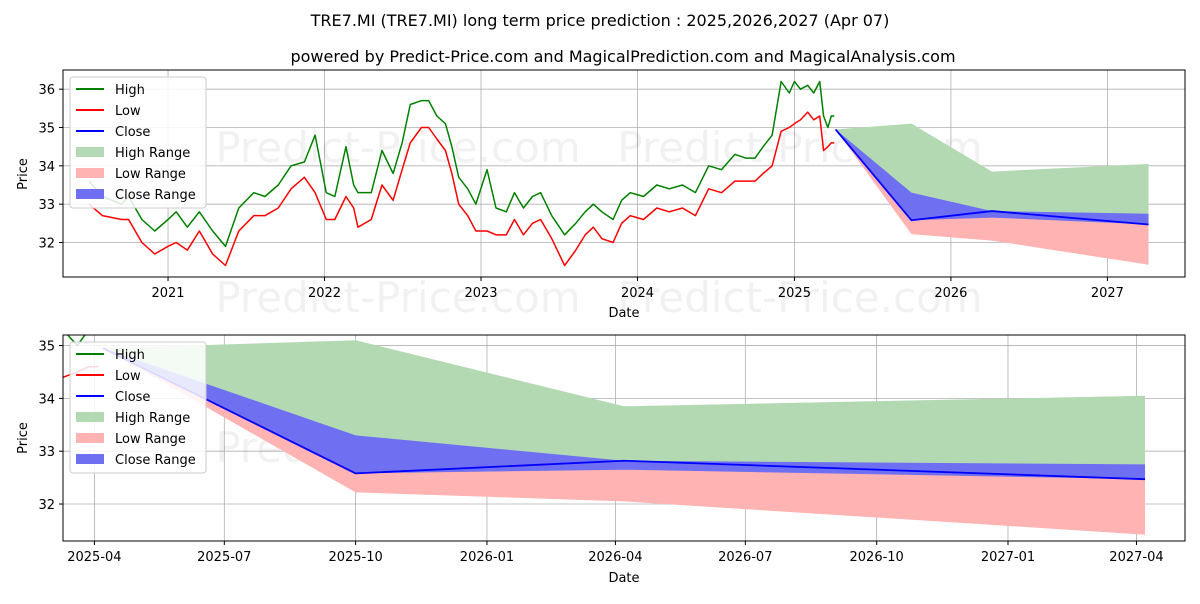  I want to click on x-tick-label: 2021, so click(167, 293).